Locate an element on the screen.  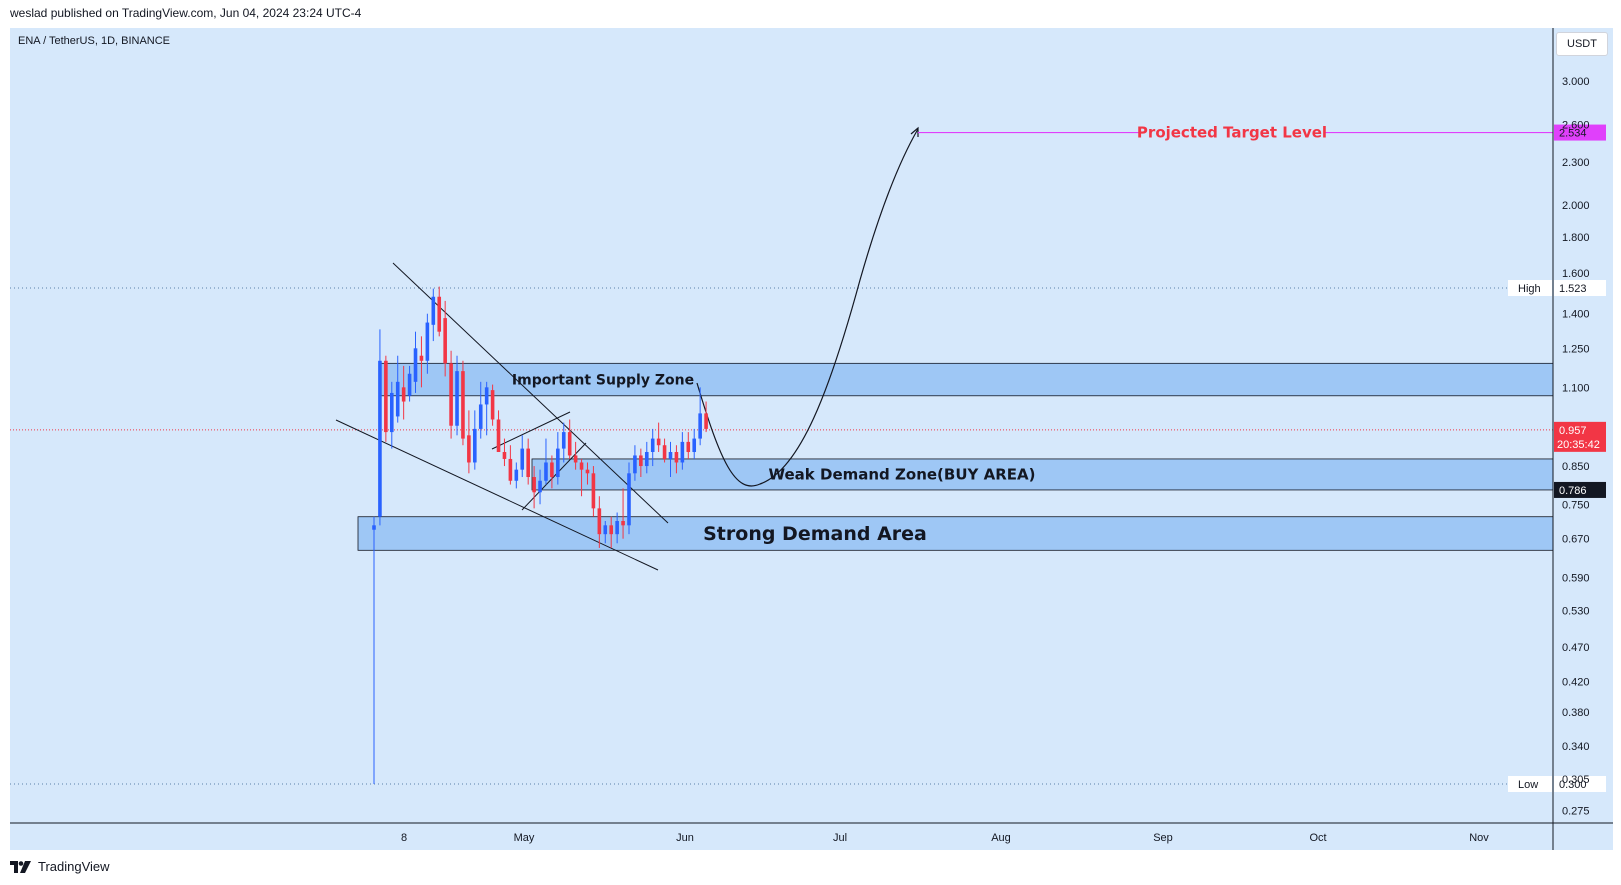
footer-brand: TradingView is located at coordinates (74, 866).